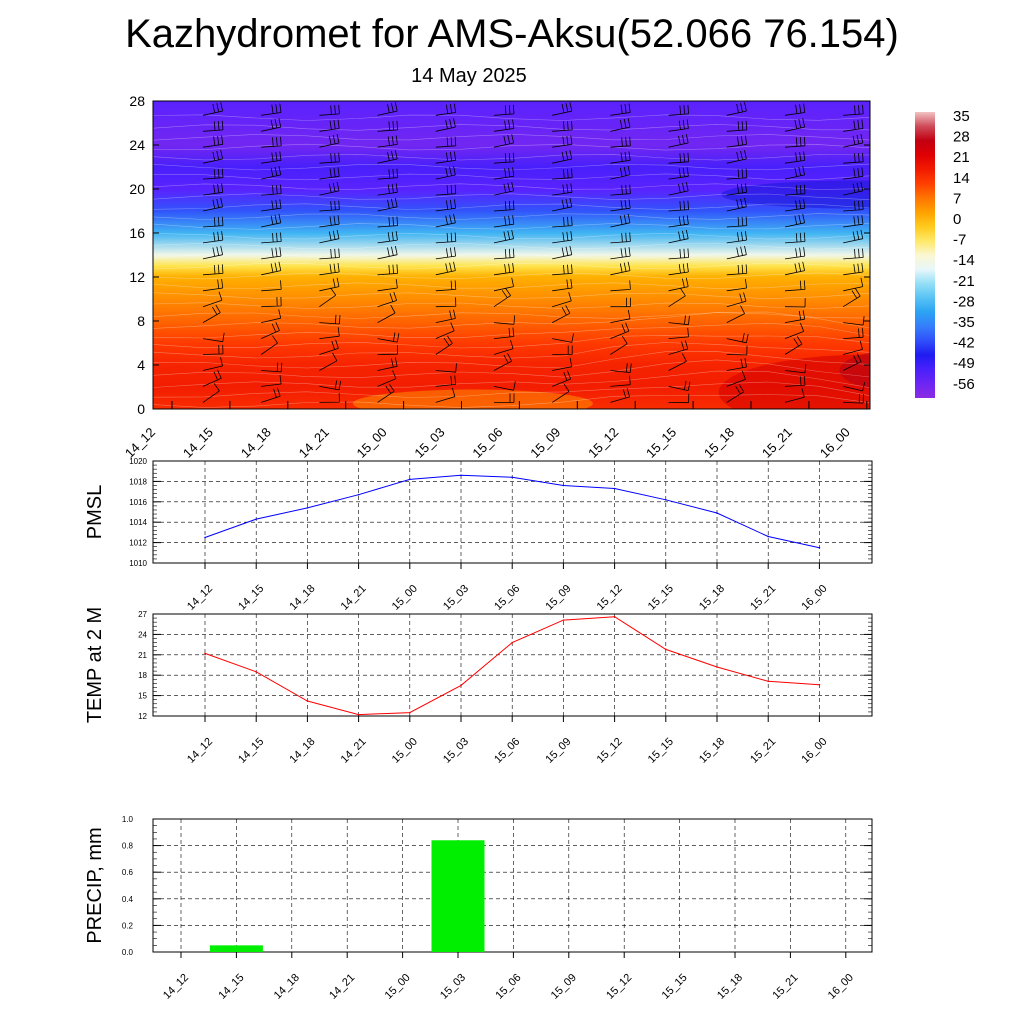 Image resolution: width=1024 pixels, height=1024 pixels. Describe the element at coordinates (138, 543) in the screenshot. I see `y-tick-label: 1012` at that location.